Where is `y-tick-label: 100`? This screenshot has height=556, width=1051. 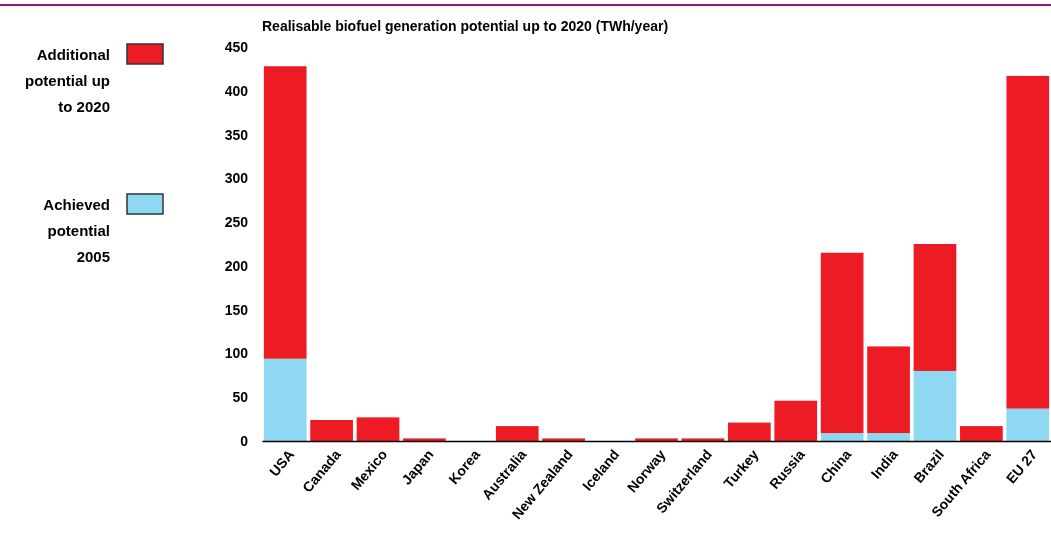 y-tick-label: 100 is located at coordinates (236, 353).